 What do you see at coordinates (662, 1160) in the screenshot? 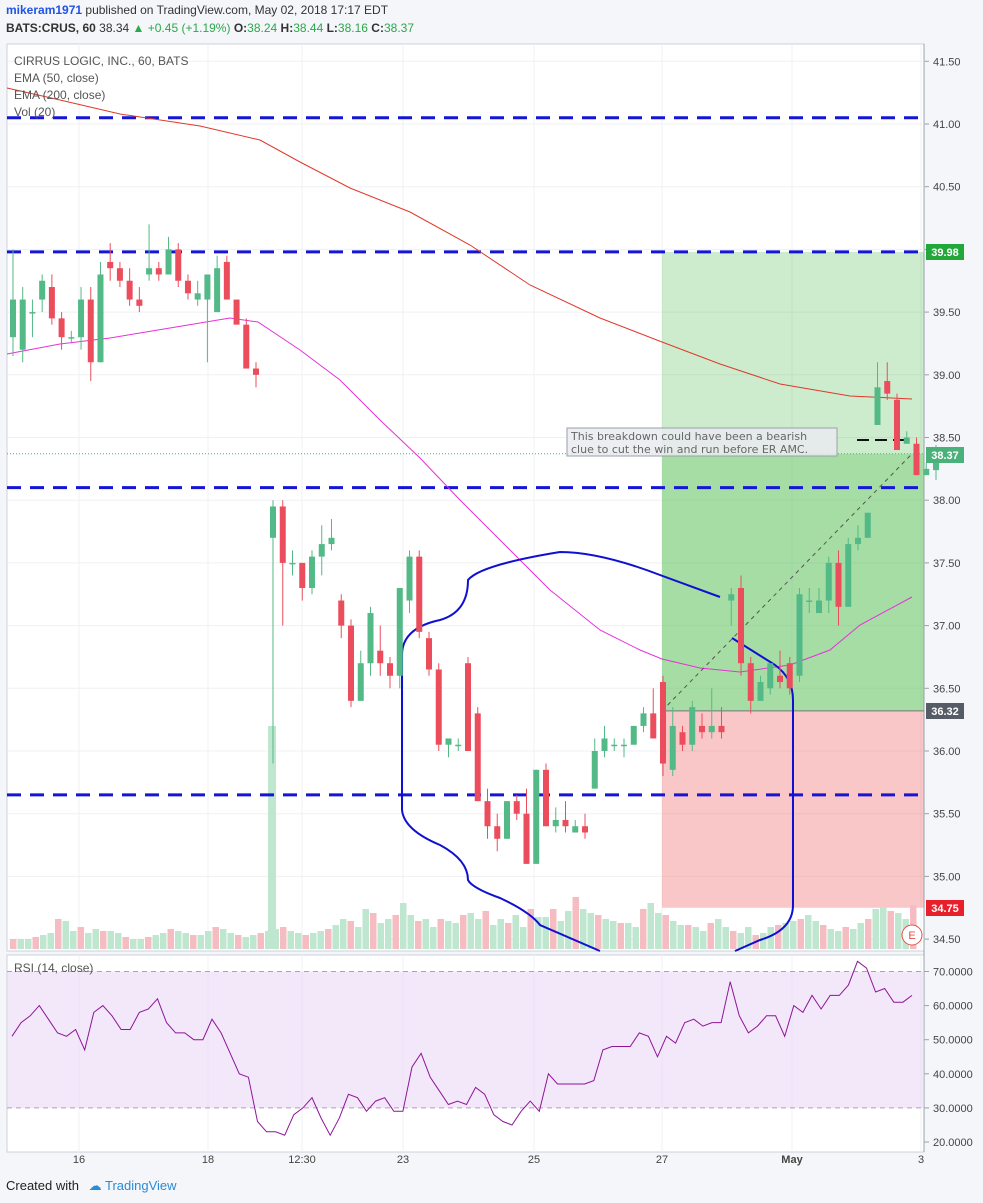
I see `time-tick-label: 27` at bounding box center [662, 1160].